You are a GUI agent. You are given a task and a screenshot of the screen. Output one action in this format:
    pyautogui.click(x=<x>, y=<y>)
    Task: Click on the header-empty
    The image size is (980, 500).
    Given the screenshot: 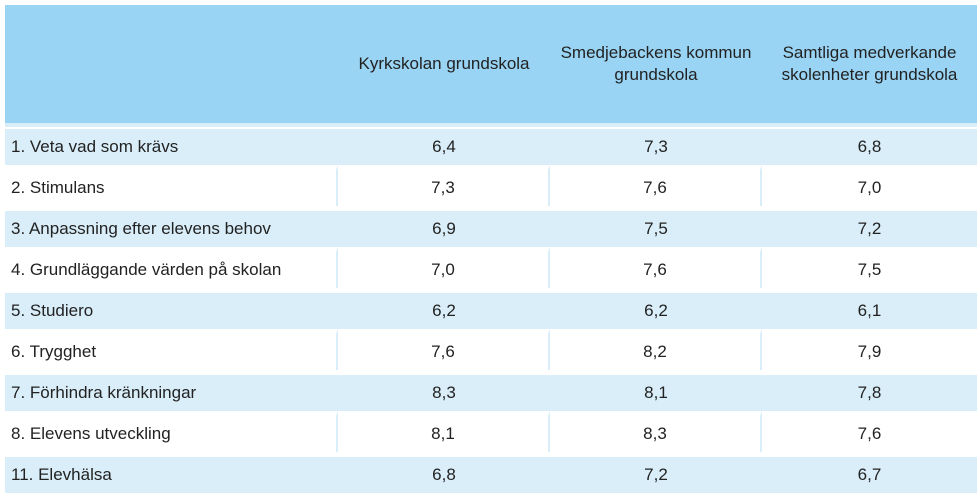 What is the action you would take?
    pyautogui.click(x=171, y=66)
    